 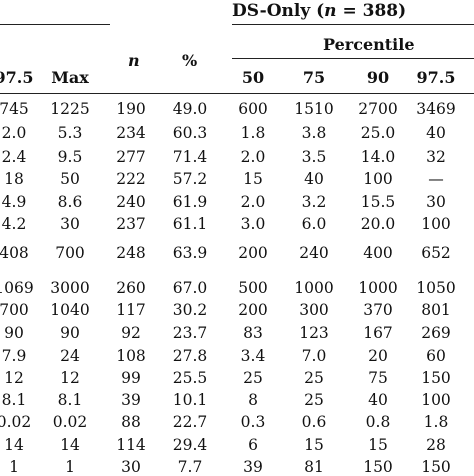 What do you see at coordinates (253, 288) in the screenshot?
I see `cell-p50: 500` at bounding box center [253, 288].